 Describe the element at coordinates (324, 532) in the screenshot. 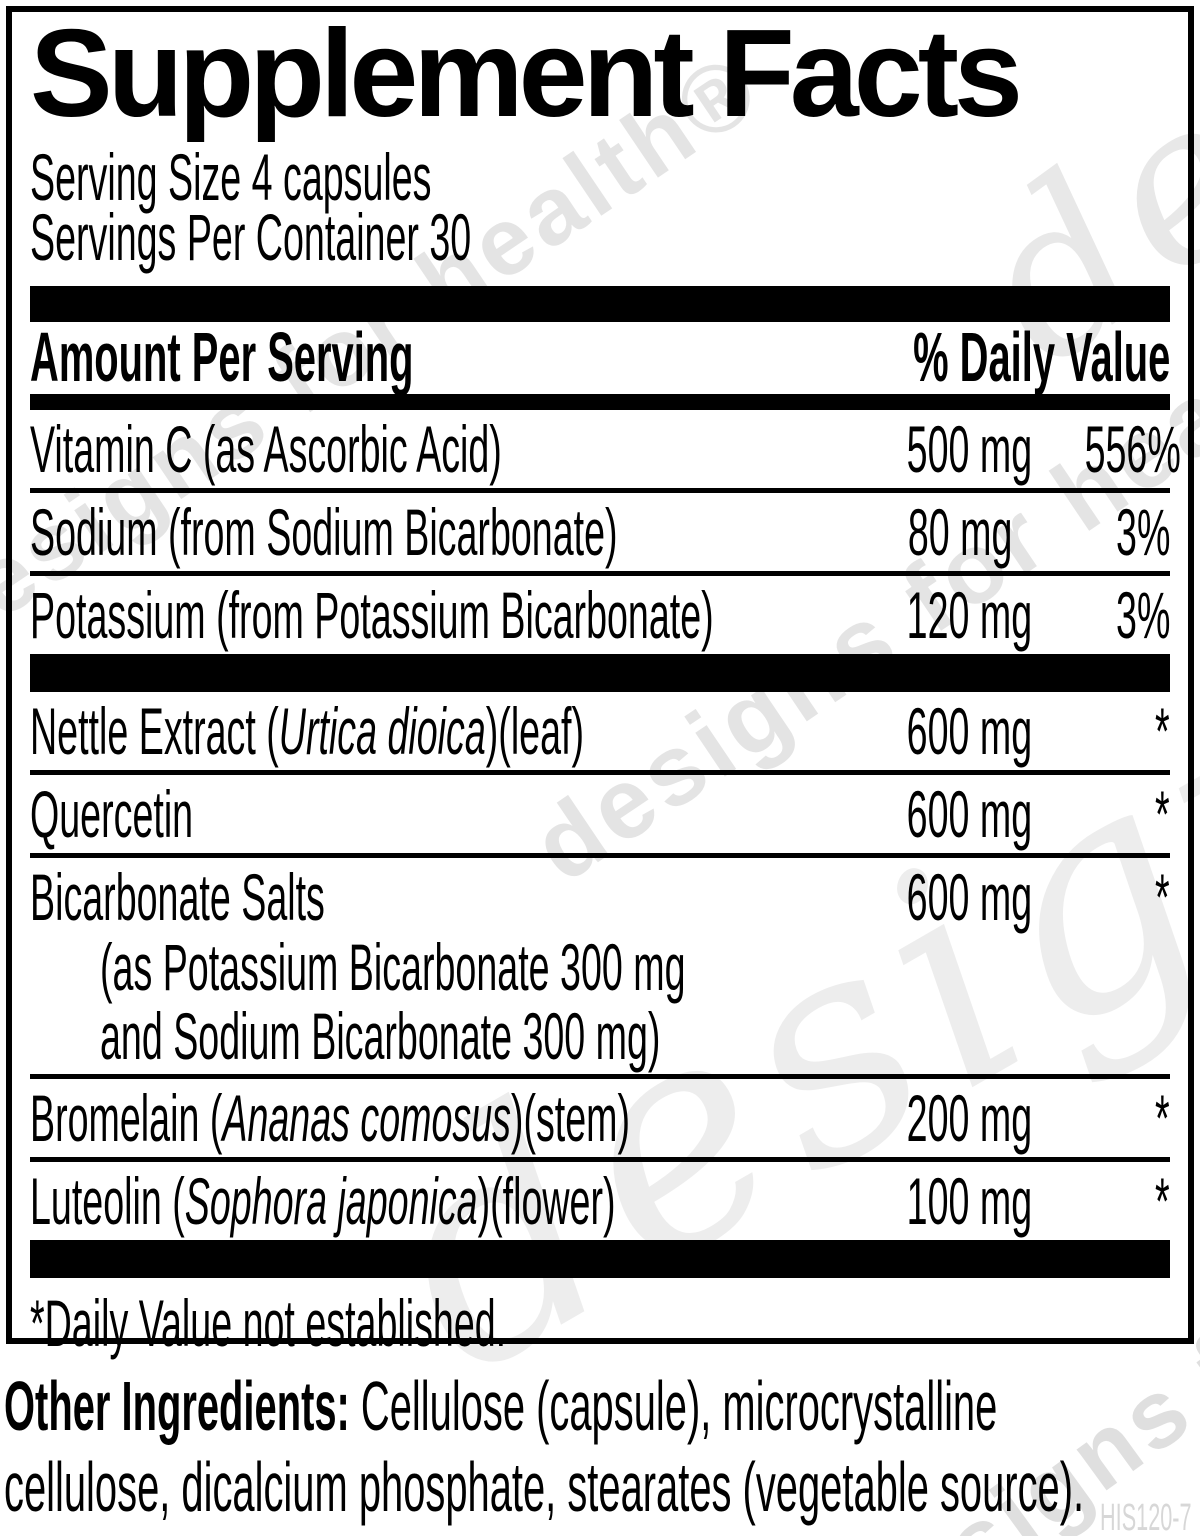

I see `ingredient-name: Sodium (from Sodium Bicarbonate)` at that location.